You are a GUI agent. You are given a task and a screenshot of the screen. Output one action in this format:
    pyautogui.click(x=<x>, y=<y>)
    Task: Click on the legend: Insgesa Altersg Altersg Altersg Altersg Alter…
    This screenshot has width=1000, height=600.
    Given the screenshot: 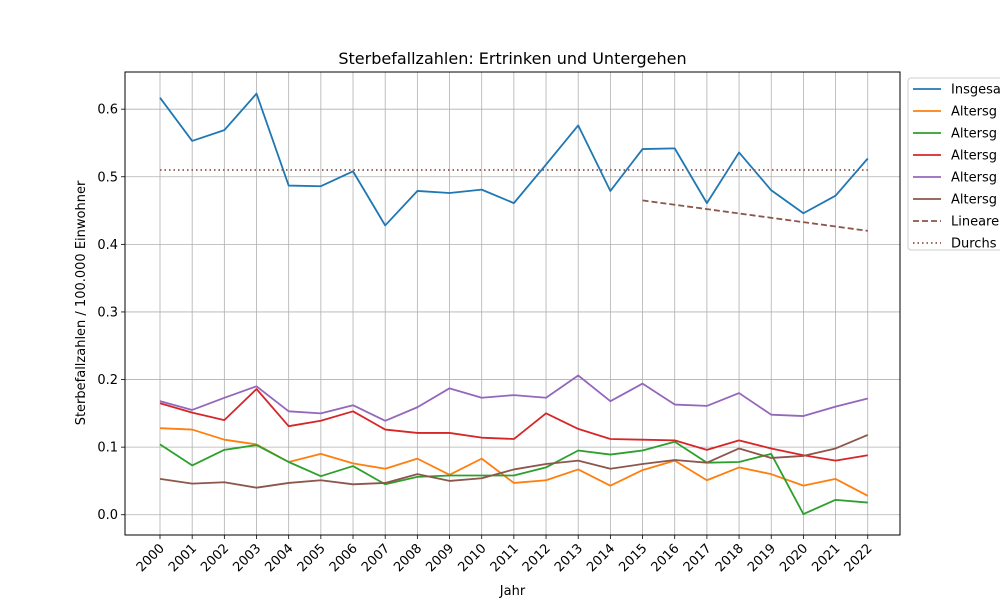 What is the action you would take?
    pyautogui.click(x=953, y=164)
    